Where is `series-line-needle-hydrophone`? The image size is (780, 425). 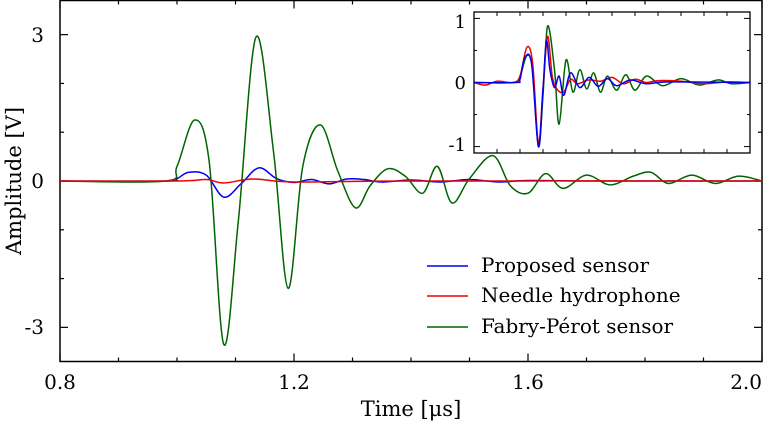
series-line-needle-hydrophone is located at coordinates (411, 181).